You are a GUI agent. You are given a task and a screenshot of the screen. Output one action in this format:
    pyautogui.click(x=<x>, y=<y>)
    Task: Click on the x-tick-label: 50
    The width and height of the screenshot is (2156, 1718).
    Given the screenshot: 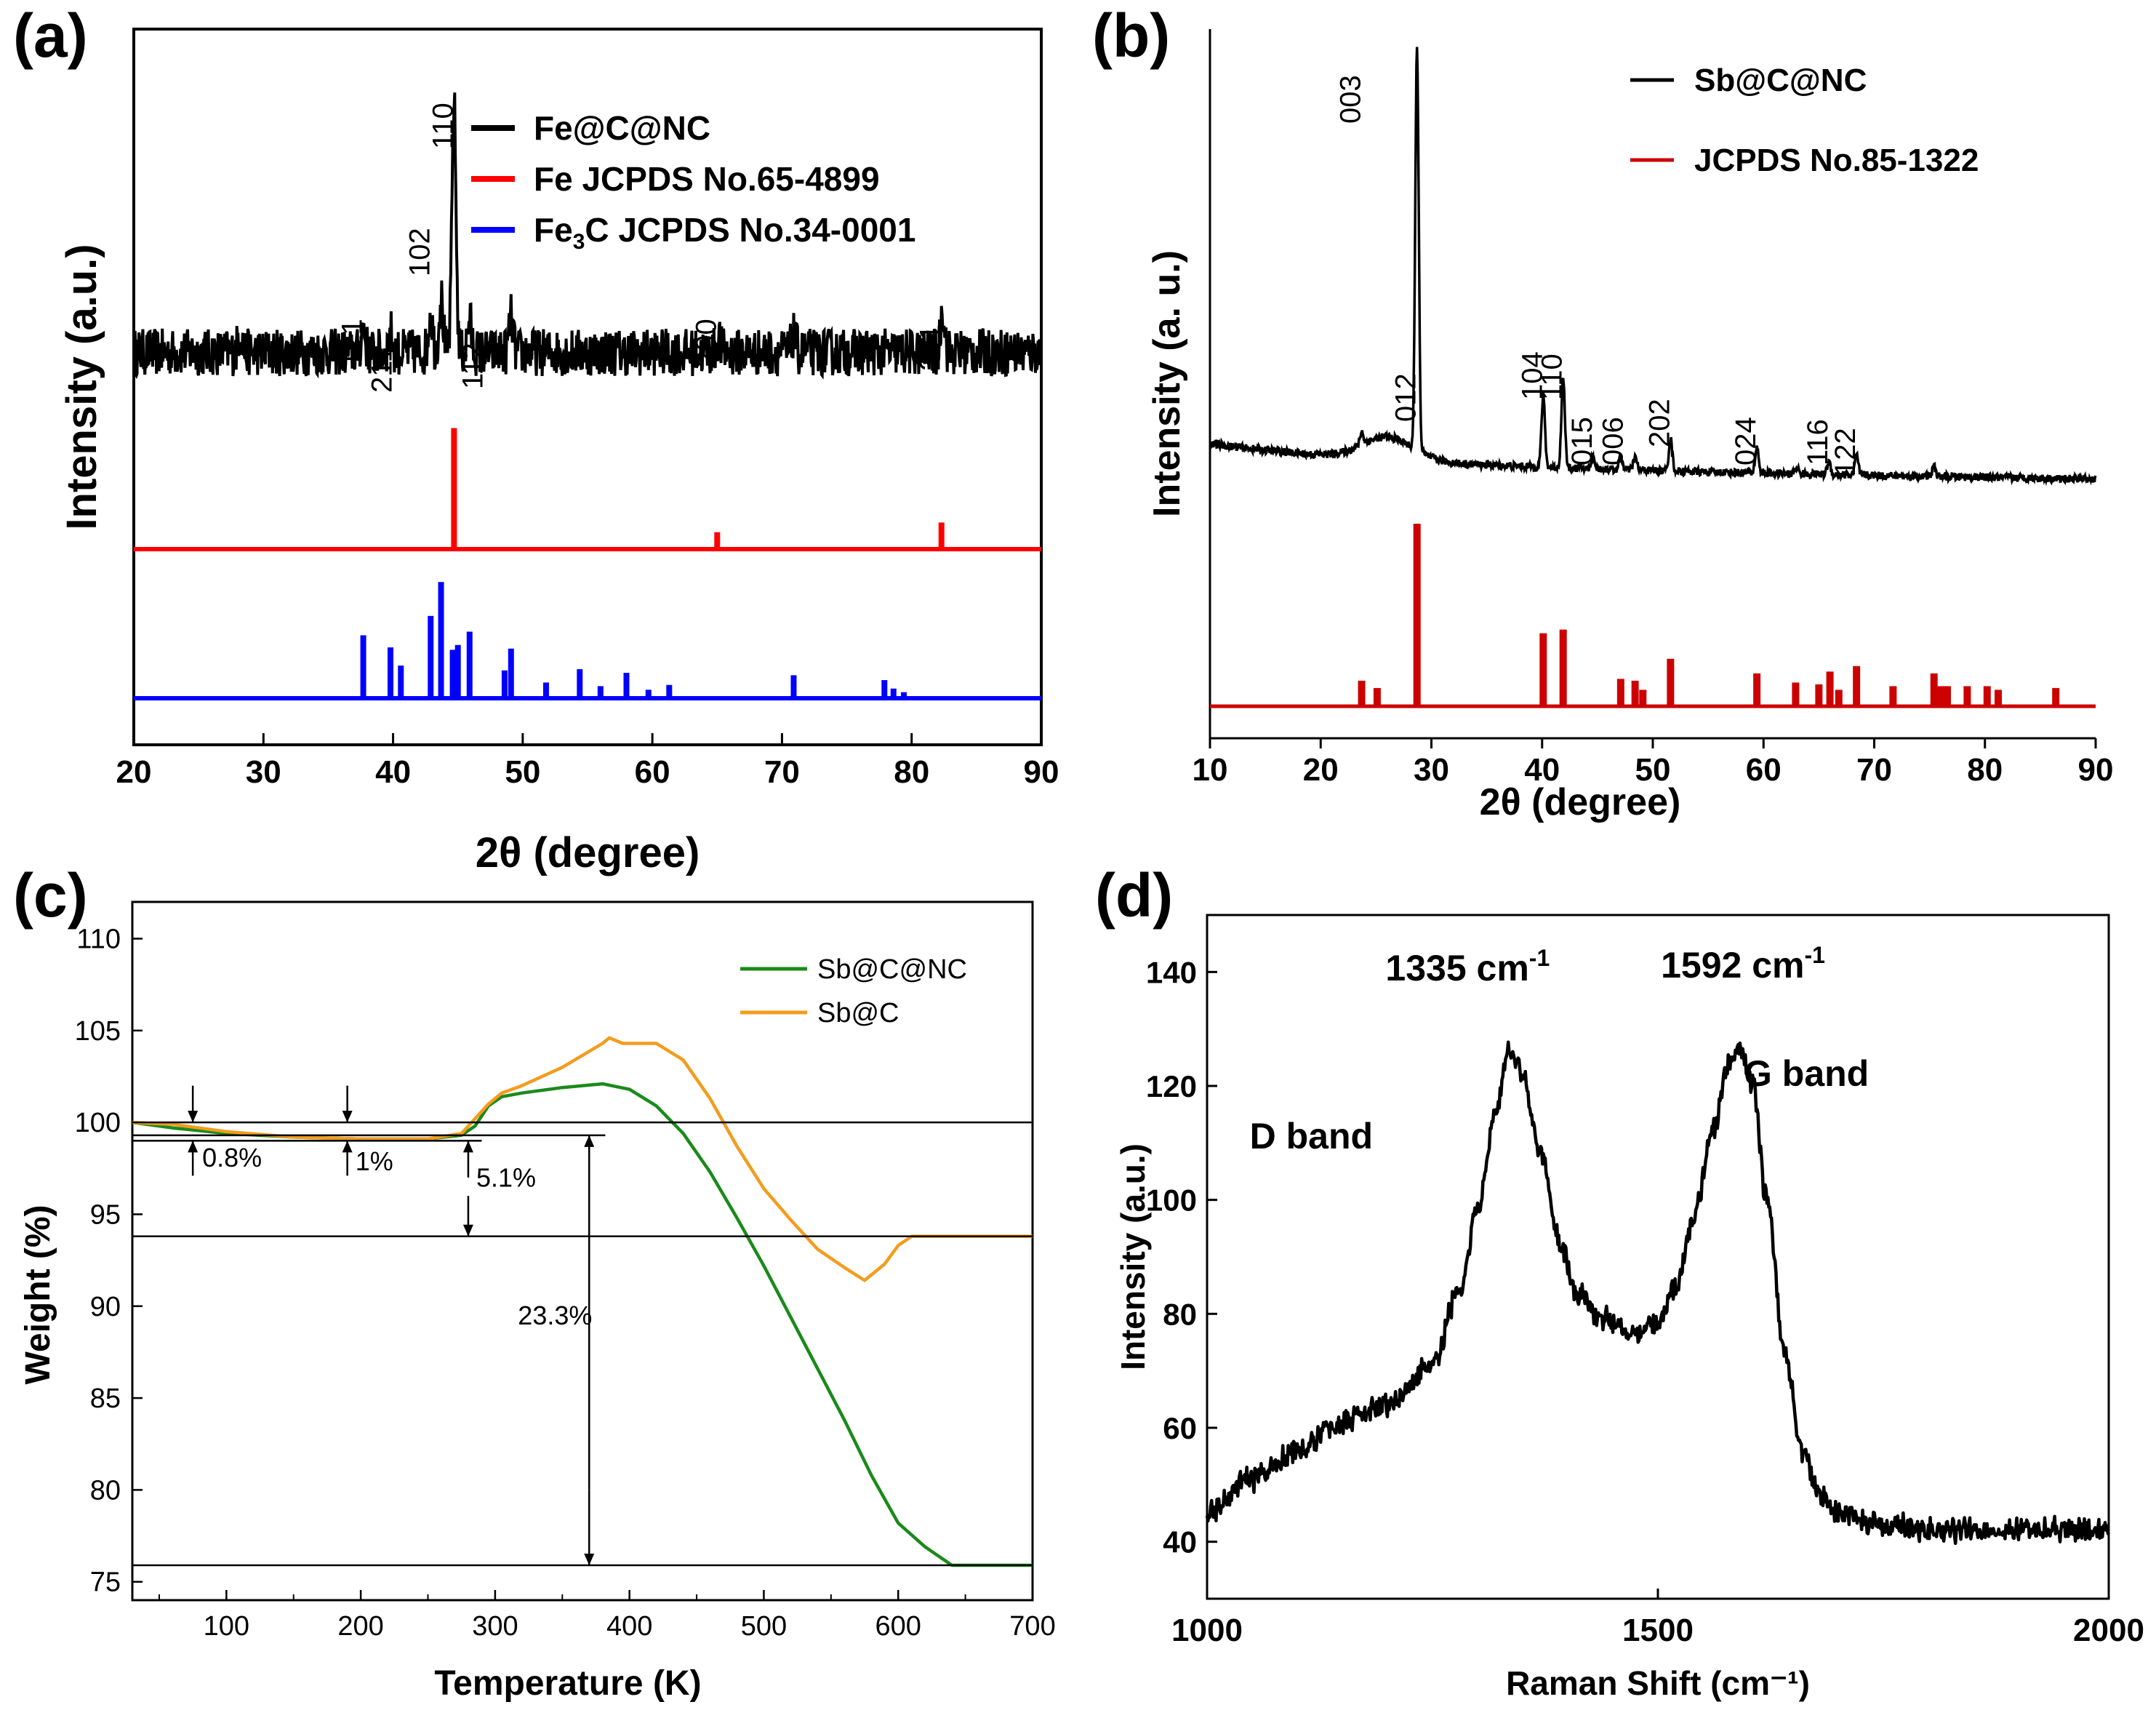 What is the action you would take?
    pyautogui.click(x=1653, y=770)
    